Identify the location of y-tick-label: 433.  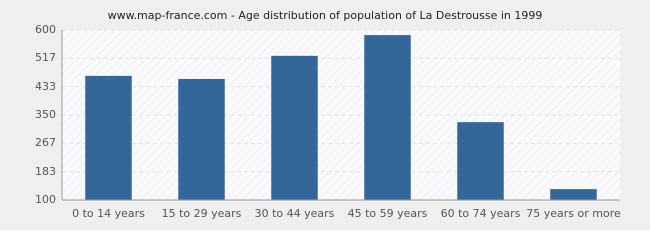
(45, 86).